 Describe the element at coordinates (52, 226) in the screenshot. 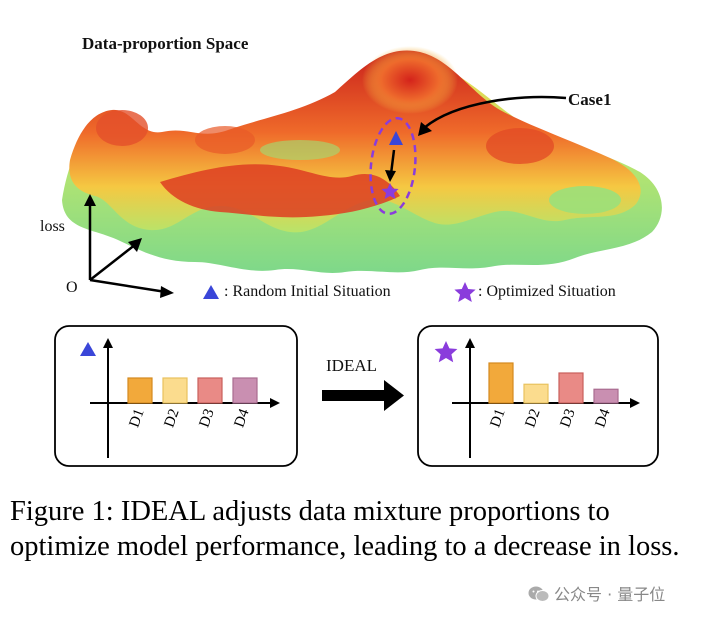

I see `axis-loss-label: loss` at that location.